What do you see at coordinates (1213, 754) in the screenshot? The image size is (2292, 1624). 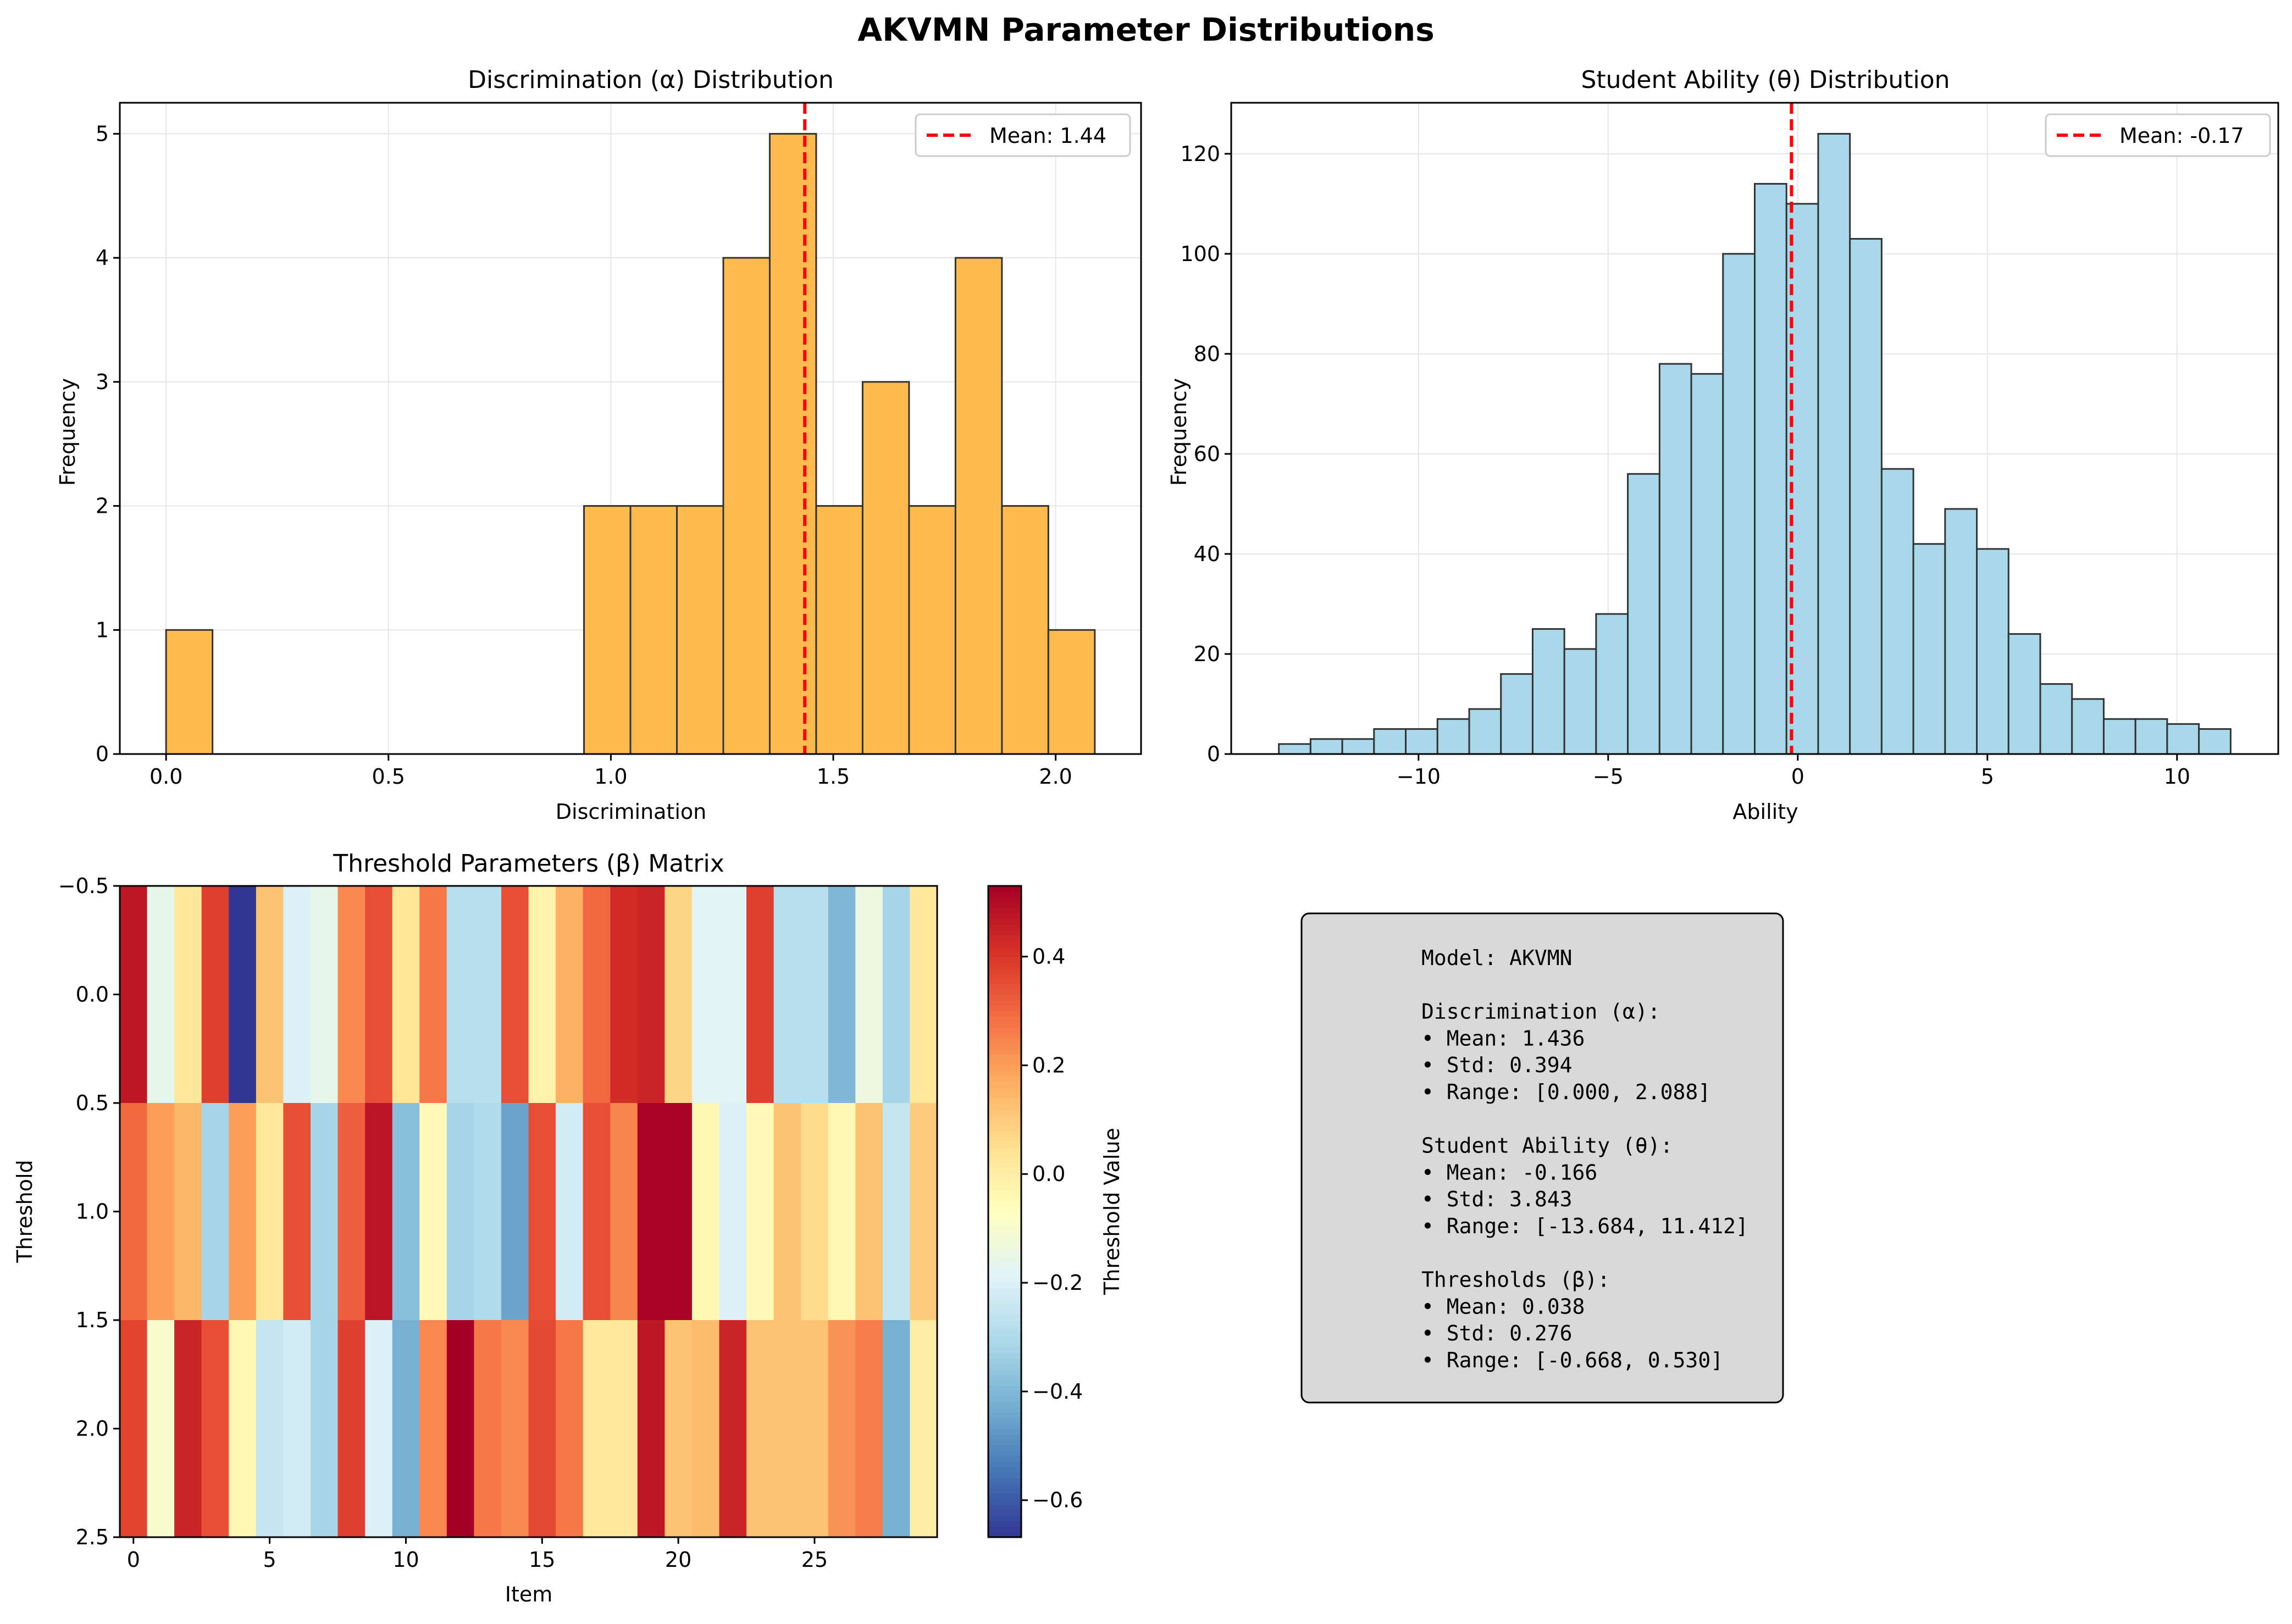 I see `ability-ytick-label: 0` at bounding box center [1213, 754].